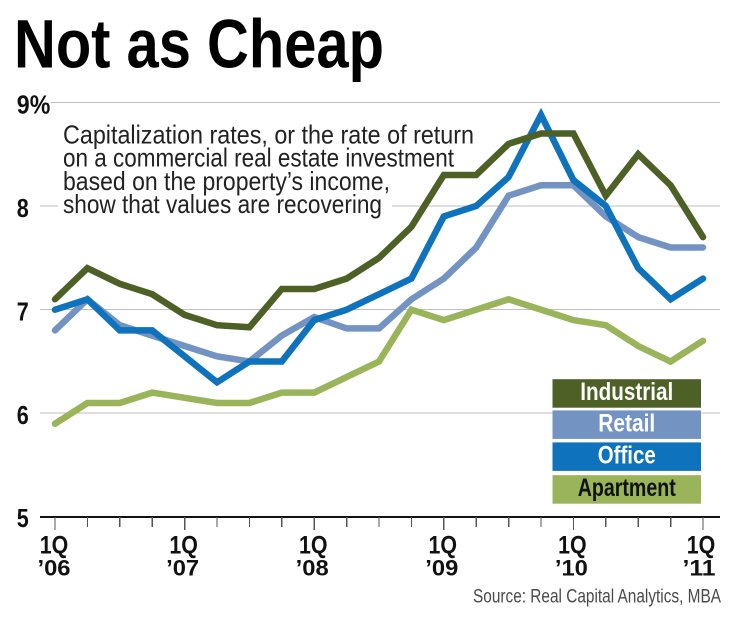  I want to click on svg-text:on a commercial real estate in: on a commercial real estate investment, so click(259, 158).